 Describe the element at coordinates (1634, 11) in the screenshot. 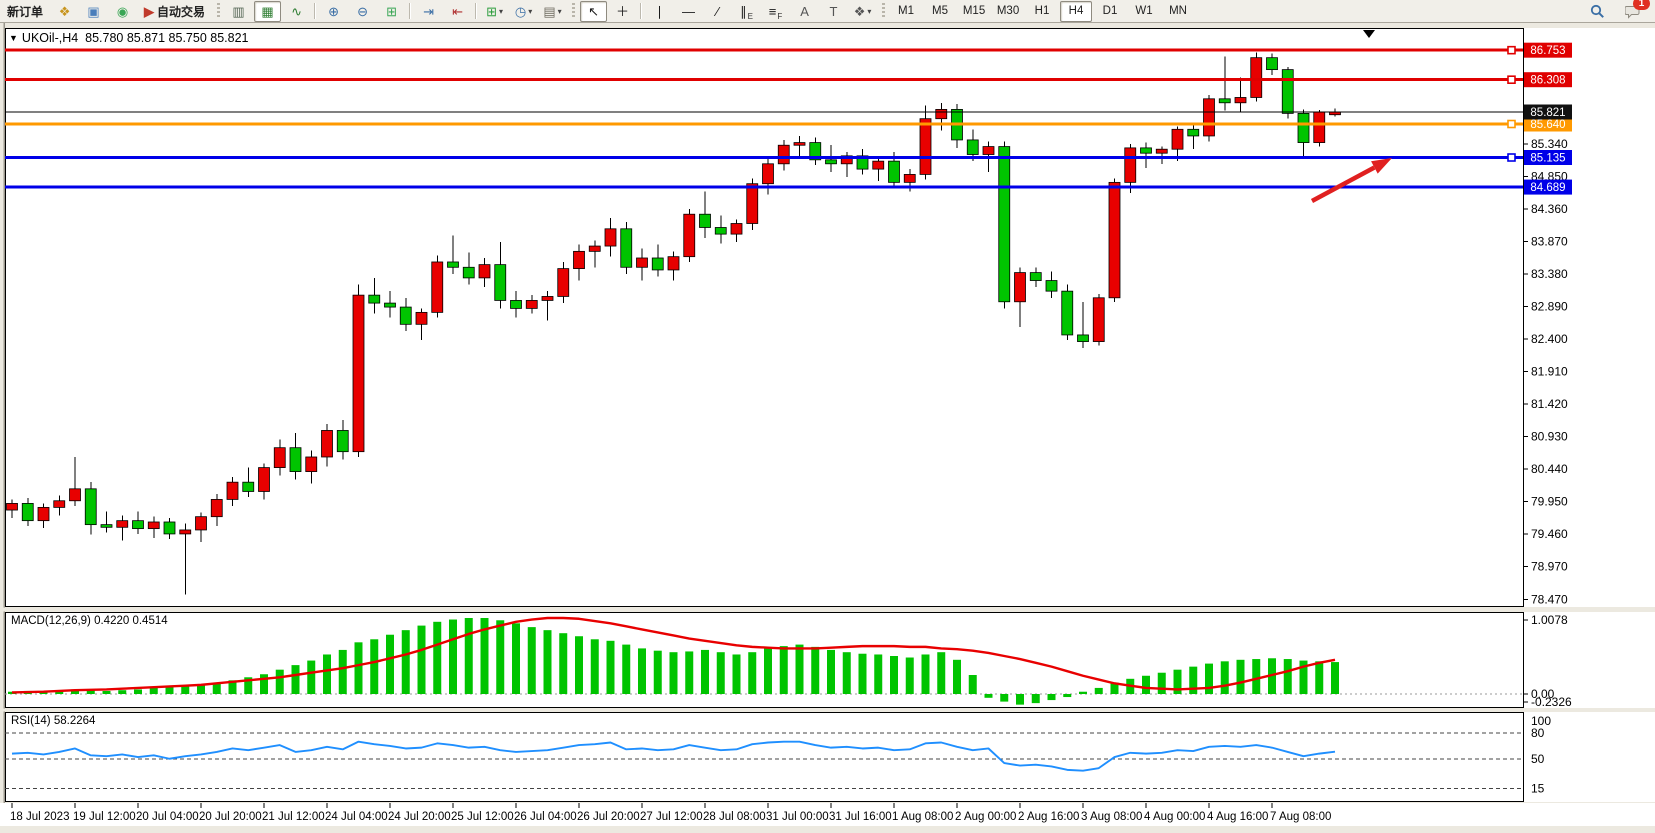

I see `notifications-icon: 1` at that location.